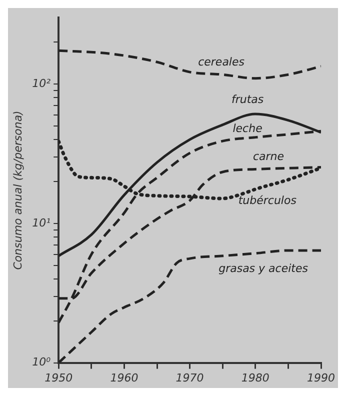 This screenshot has width=346, height=396. I want to click on x-tick-label: 1990, so click(321, 377).